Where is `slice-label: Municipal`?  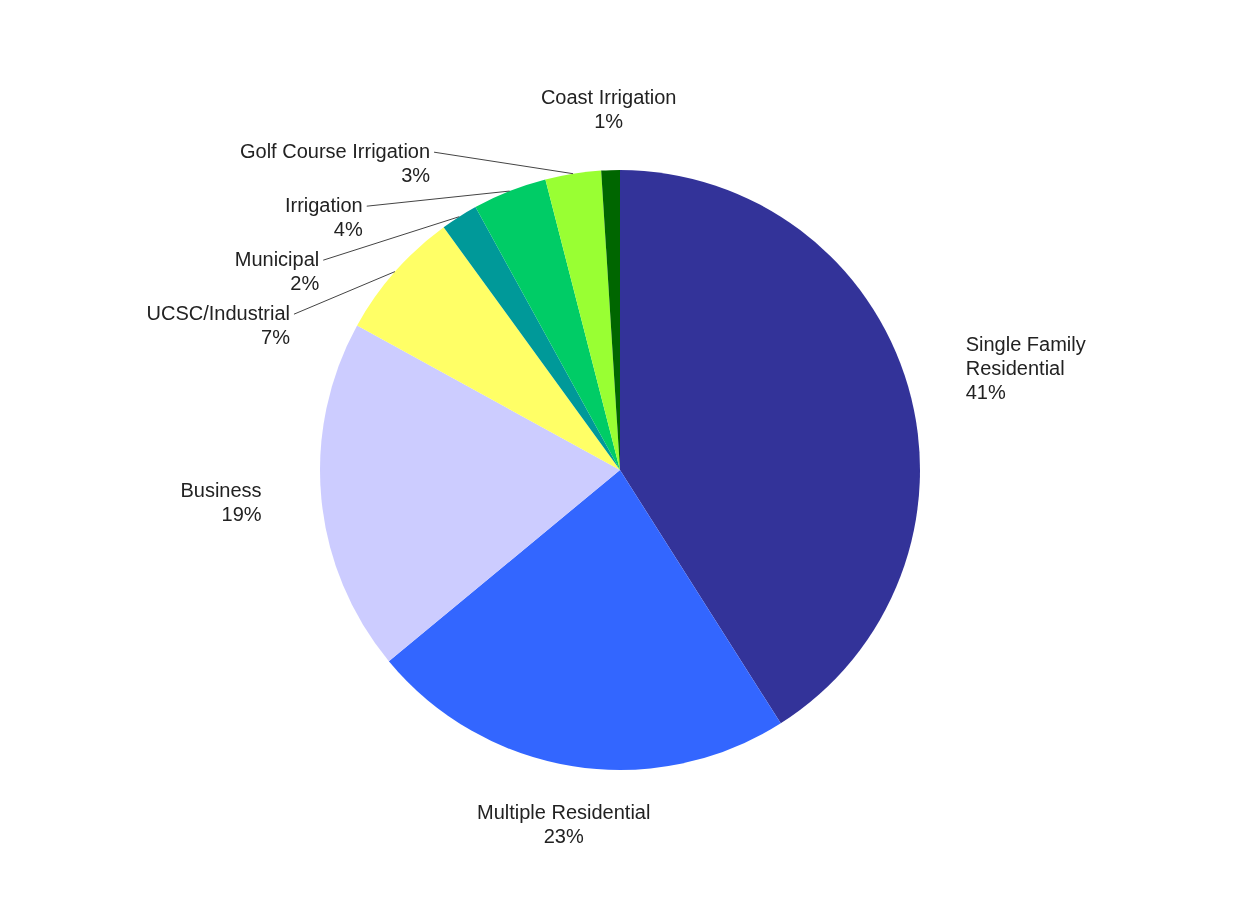
slice-label: Municipal is located at coordinates (277, 258).